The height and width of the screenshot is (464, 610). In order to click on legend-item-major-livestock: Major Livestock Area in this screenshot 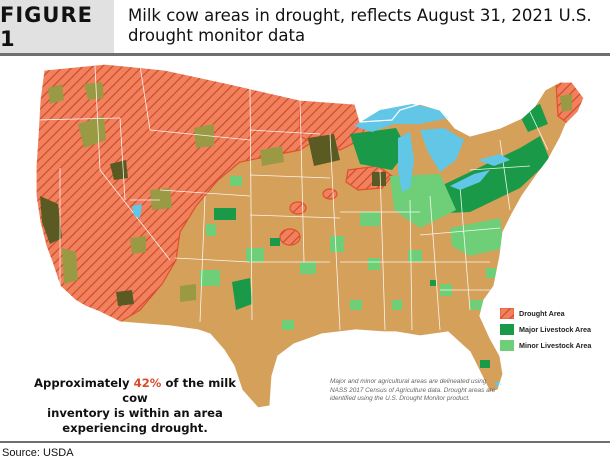, I will do `click(554, 329)`.